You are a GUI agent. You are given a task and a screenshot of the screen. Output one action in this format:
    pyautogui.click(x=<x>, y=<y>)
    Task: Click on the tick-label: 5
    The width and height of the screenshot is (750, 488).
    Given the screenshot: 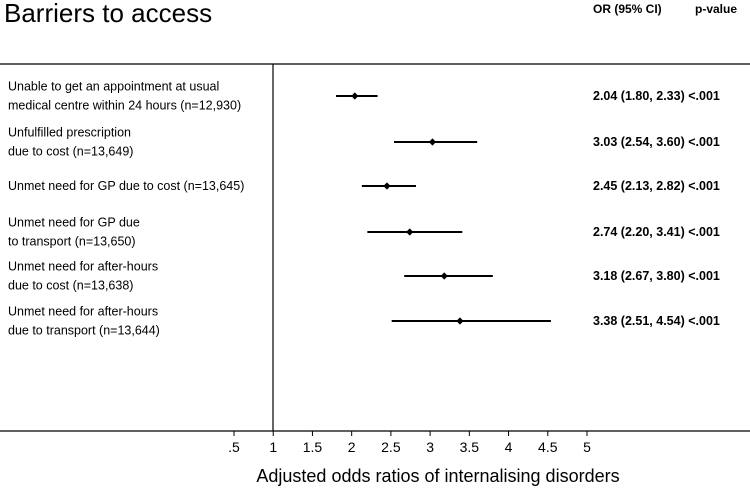 What is the action you would take?
    pyautogui.click(x=587, y=447)
    